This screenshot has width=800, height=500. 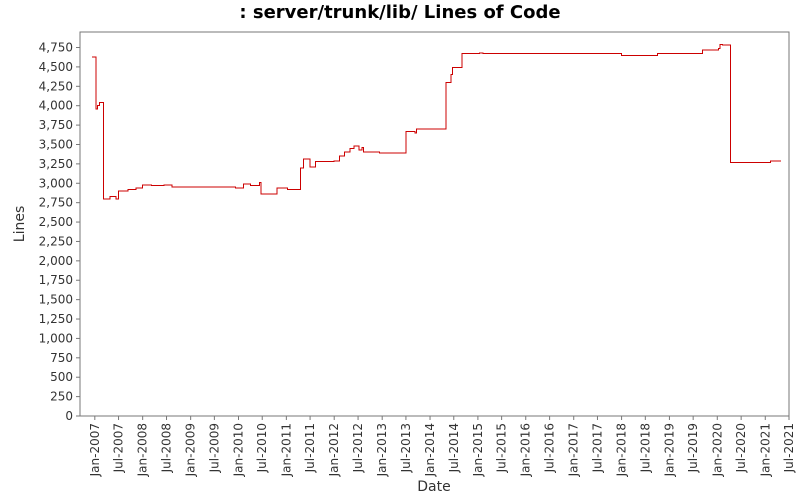 I want to click on y-tick-label: 500, so click(x=61, y=377).